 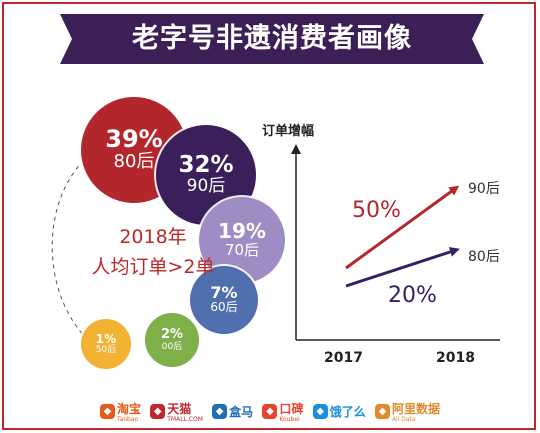 I want to click on koubei-logo-icon: ◆, so click(x=270, y=411).